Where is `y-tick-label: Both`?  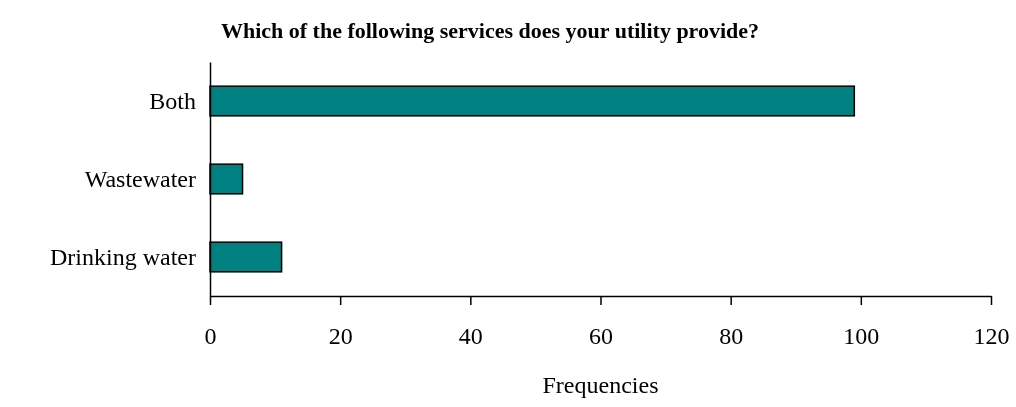
y-tick-label: Both is located at coordinates (172, 100).